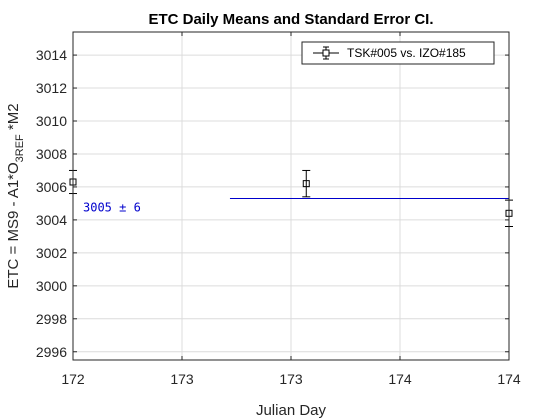  Describe the element at coordinates (291, 410) in the screenshot. I see `x-axis-label: Julian Day` at that location.